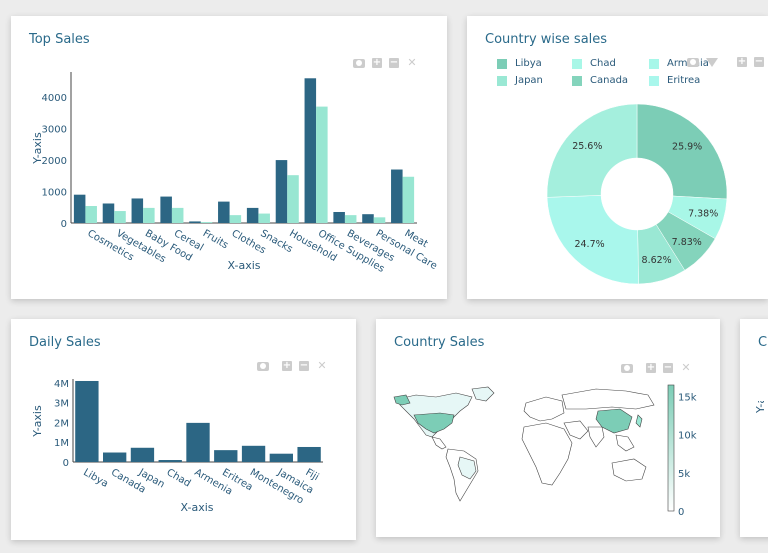  Describe the element at coordinates (61, 443) in the screenshot. I see `y-tick-label: 1M` at that location.